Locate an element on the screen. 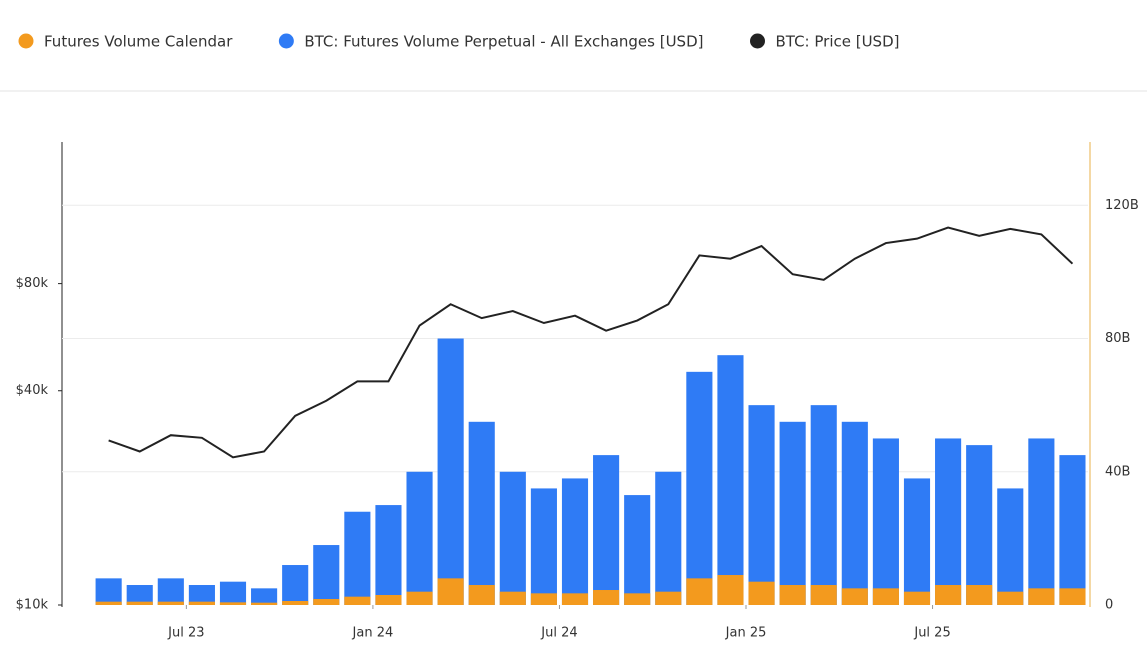 Image resolution: width=1147 pixels, height=661 pixels. legend: Futures Volume Calendar BTC is located at coordinates (459, 42).